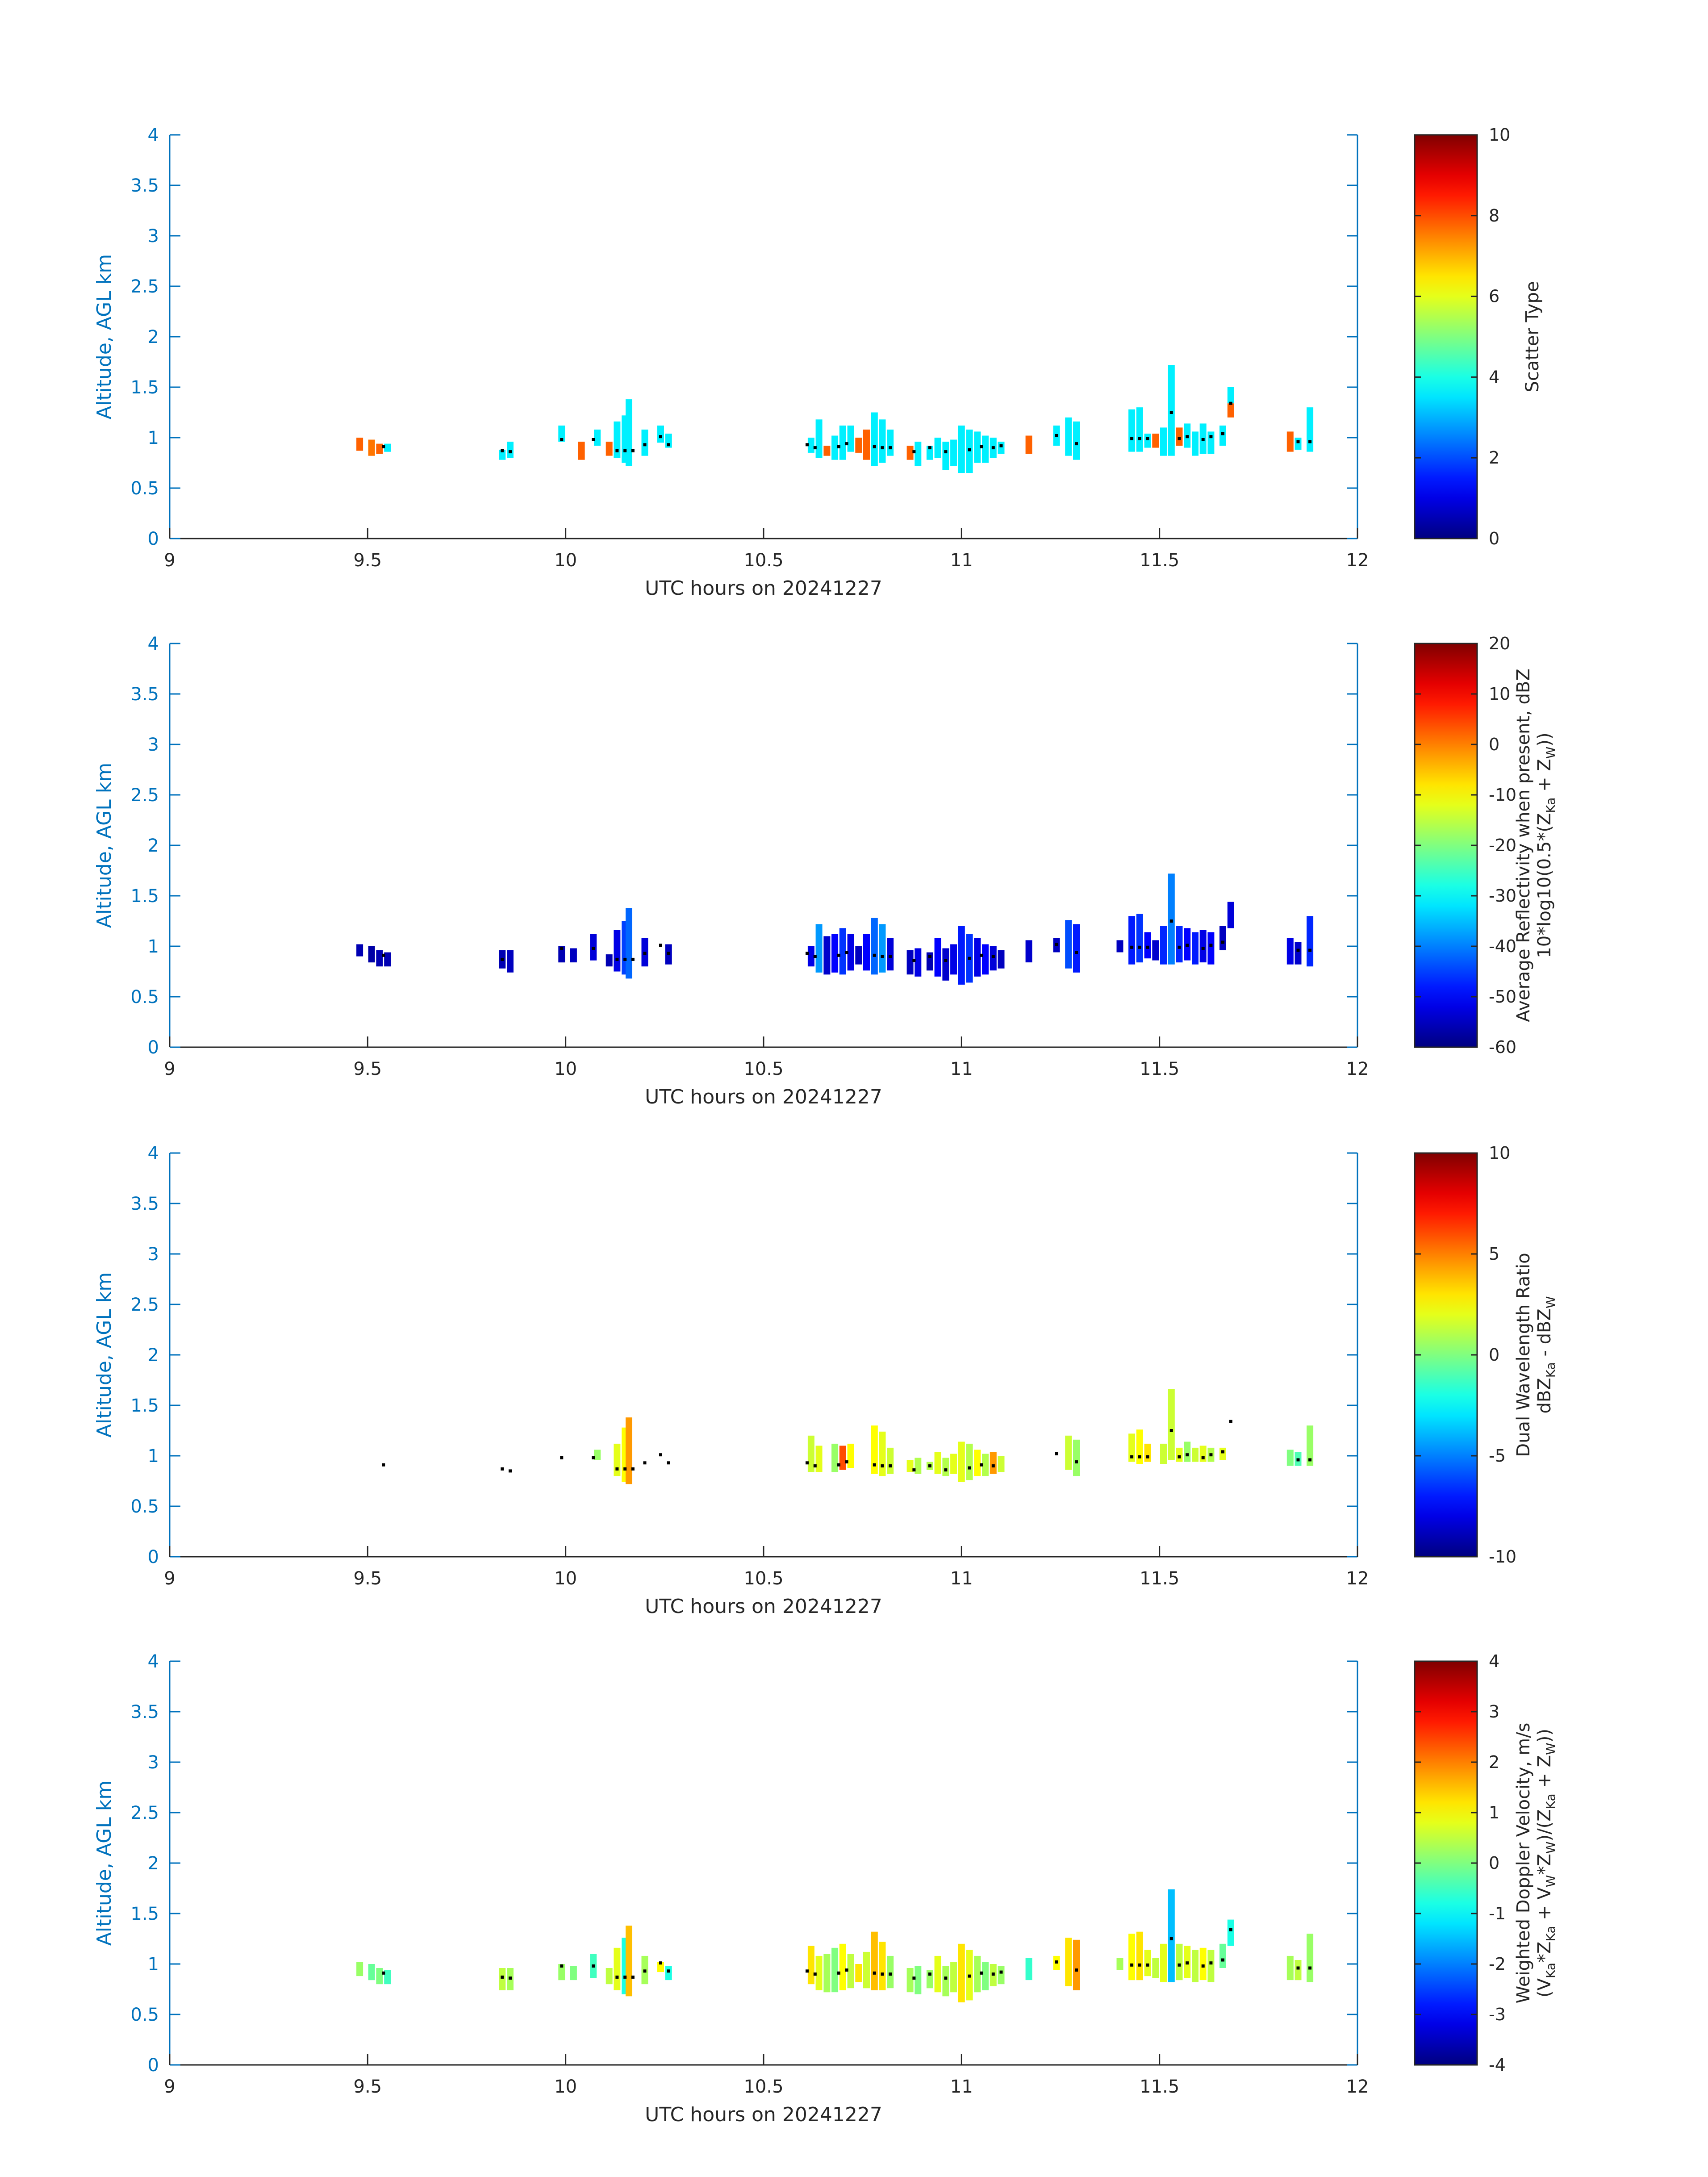 The image size is (1708, 2177). What do you see at coordinates (169, 2087) in the screenshot?
I see `x-tick-label: 9` at bounding box center [169, 2087].